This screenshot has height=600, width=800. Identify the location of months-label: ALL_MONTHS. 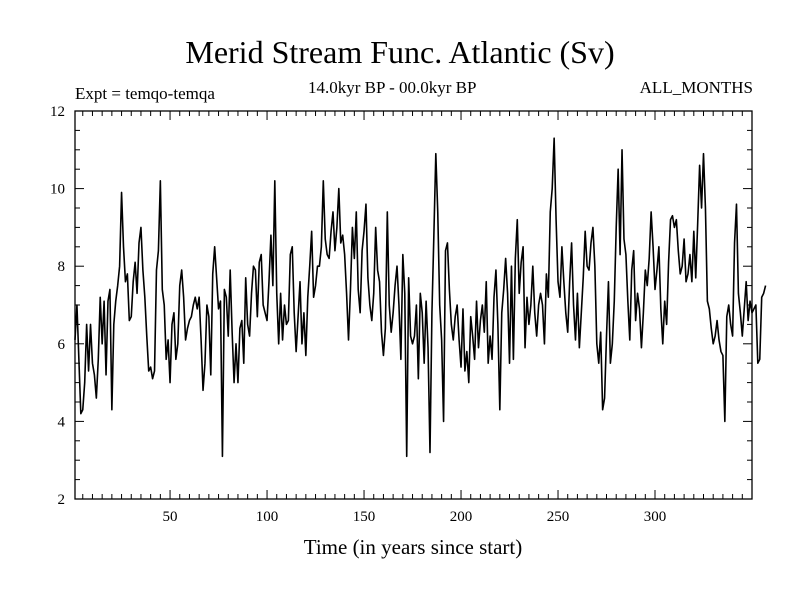
(696, 87).